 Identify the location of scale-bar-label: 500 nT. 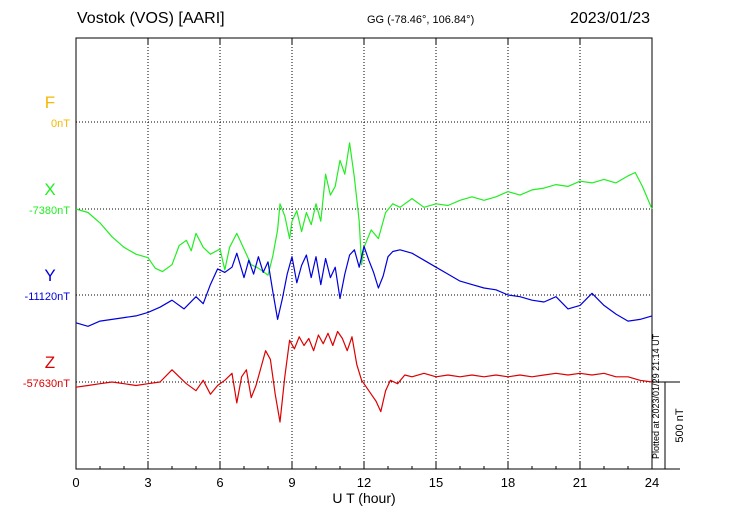
(680, 425).